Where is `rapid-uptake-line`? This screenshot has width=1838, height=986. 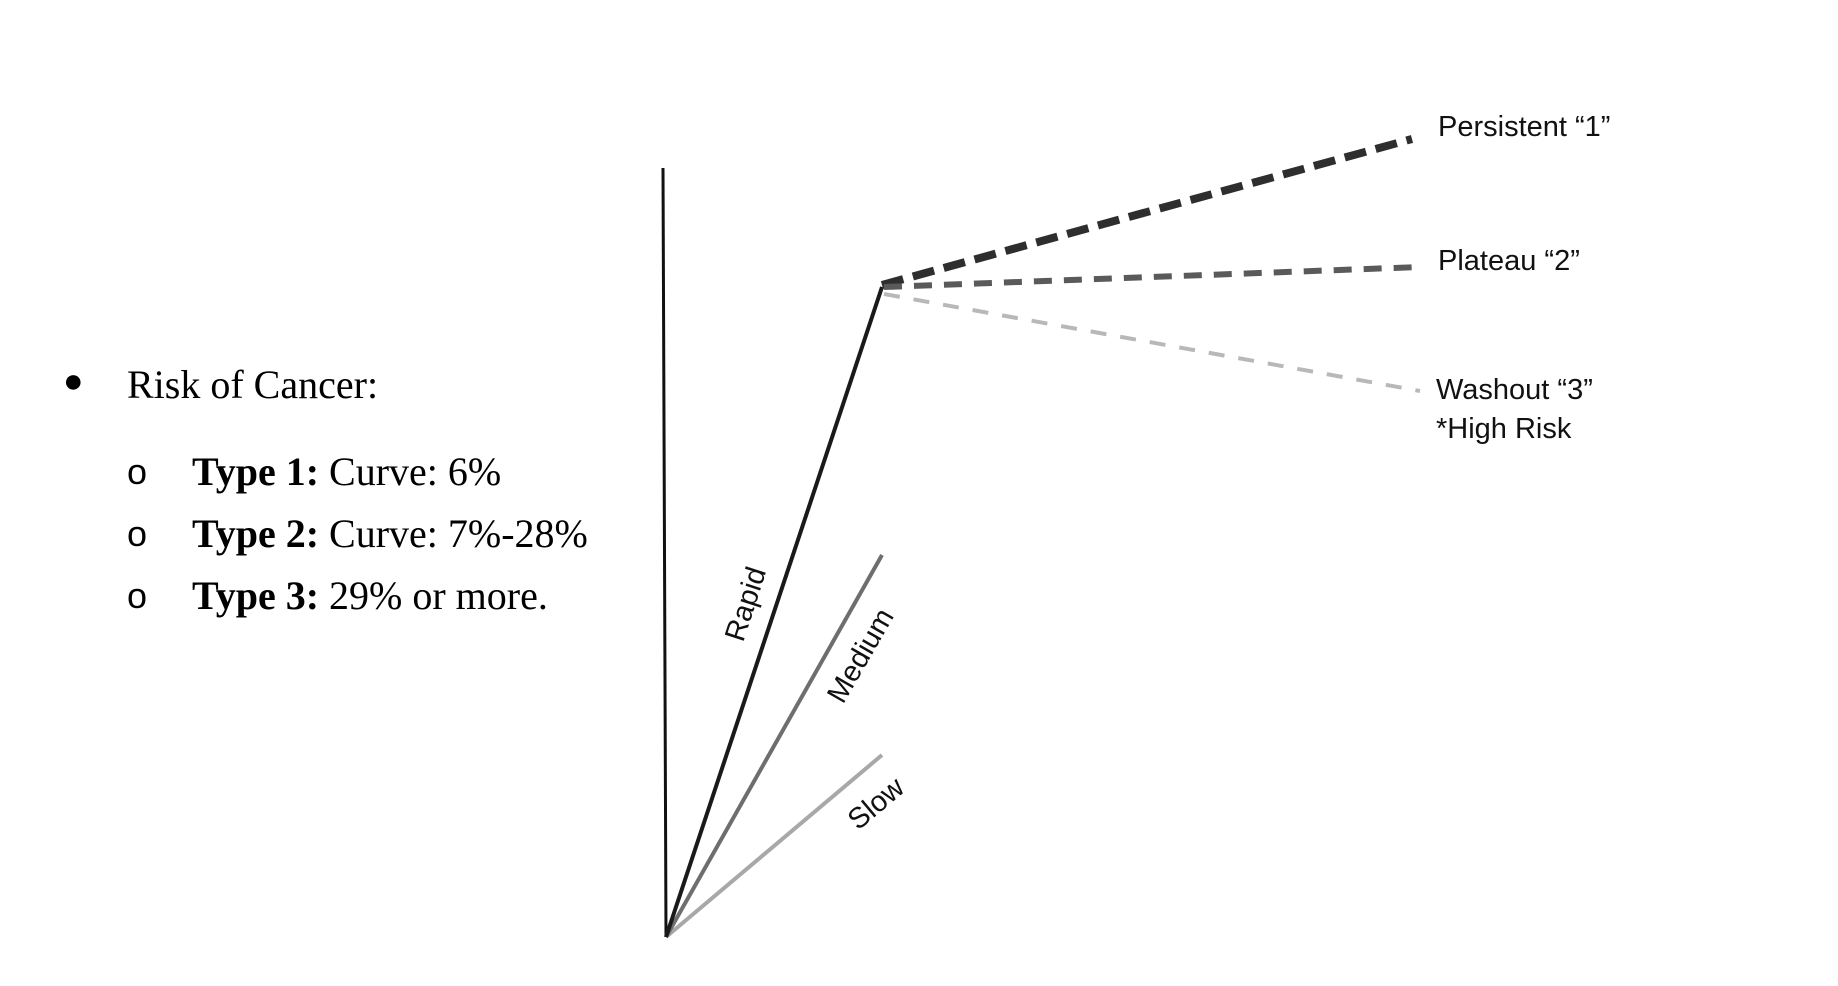
rapid-uptake-line is located at coordinates (774, 612).